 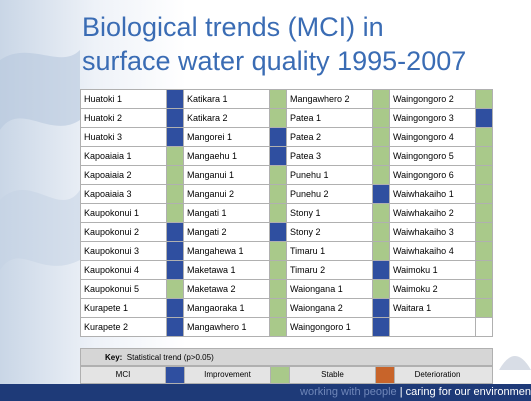 I want to click on site-name: Patea 1, so click(x=329, y=118).